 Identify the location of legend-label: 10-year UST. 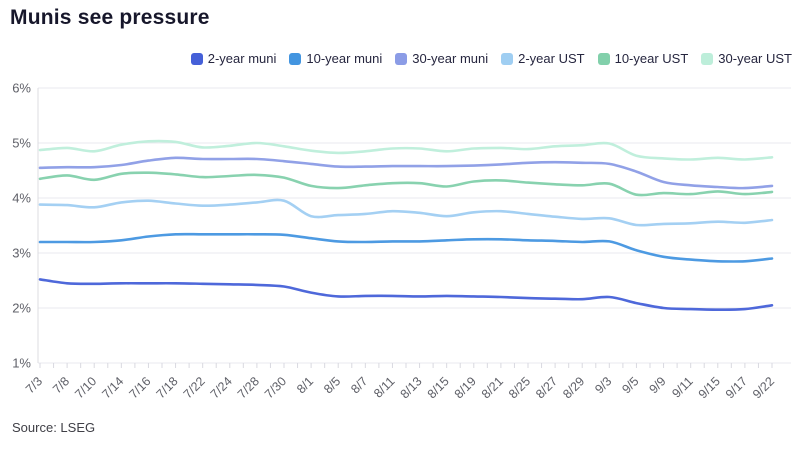
(651, 58).